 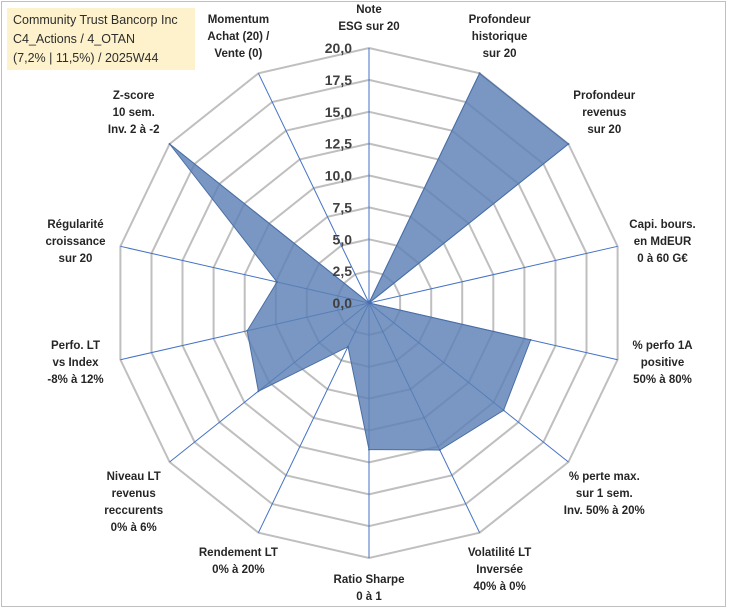 I want to click on axis-label-line: en MdEUR, so click(x=662, y=241).